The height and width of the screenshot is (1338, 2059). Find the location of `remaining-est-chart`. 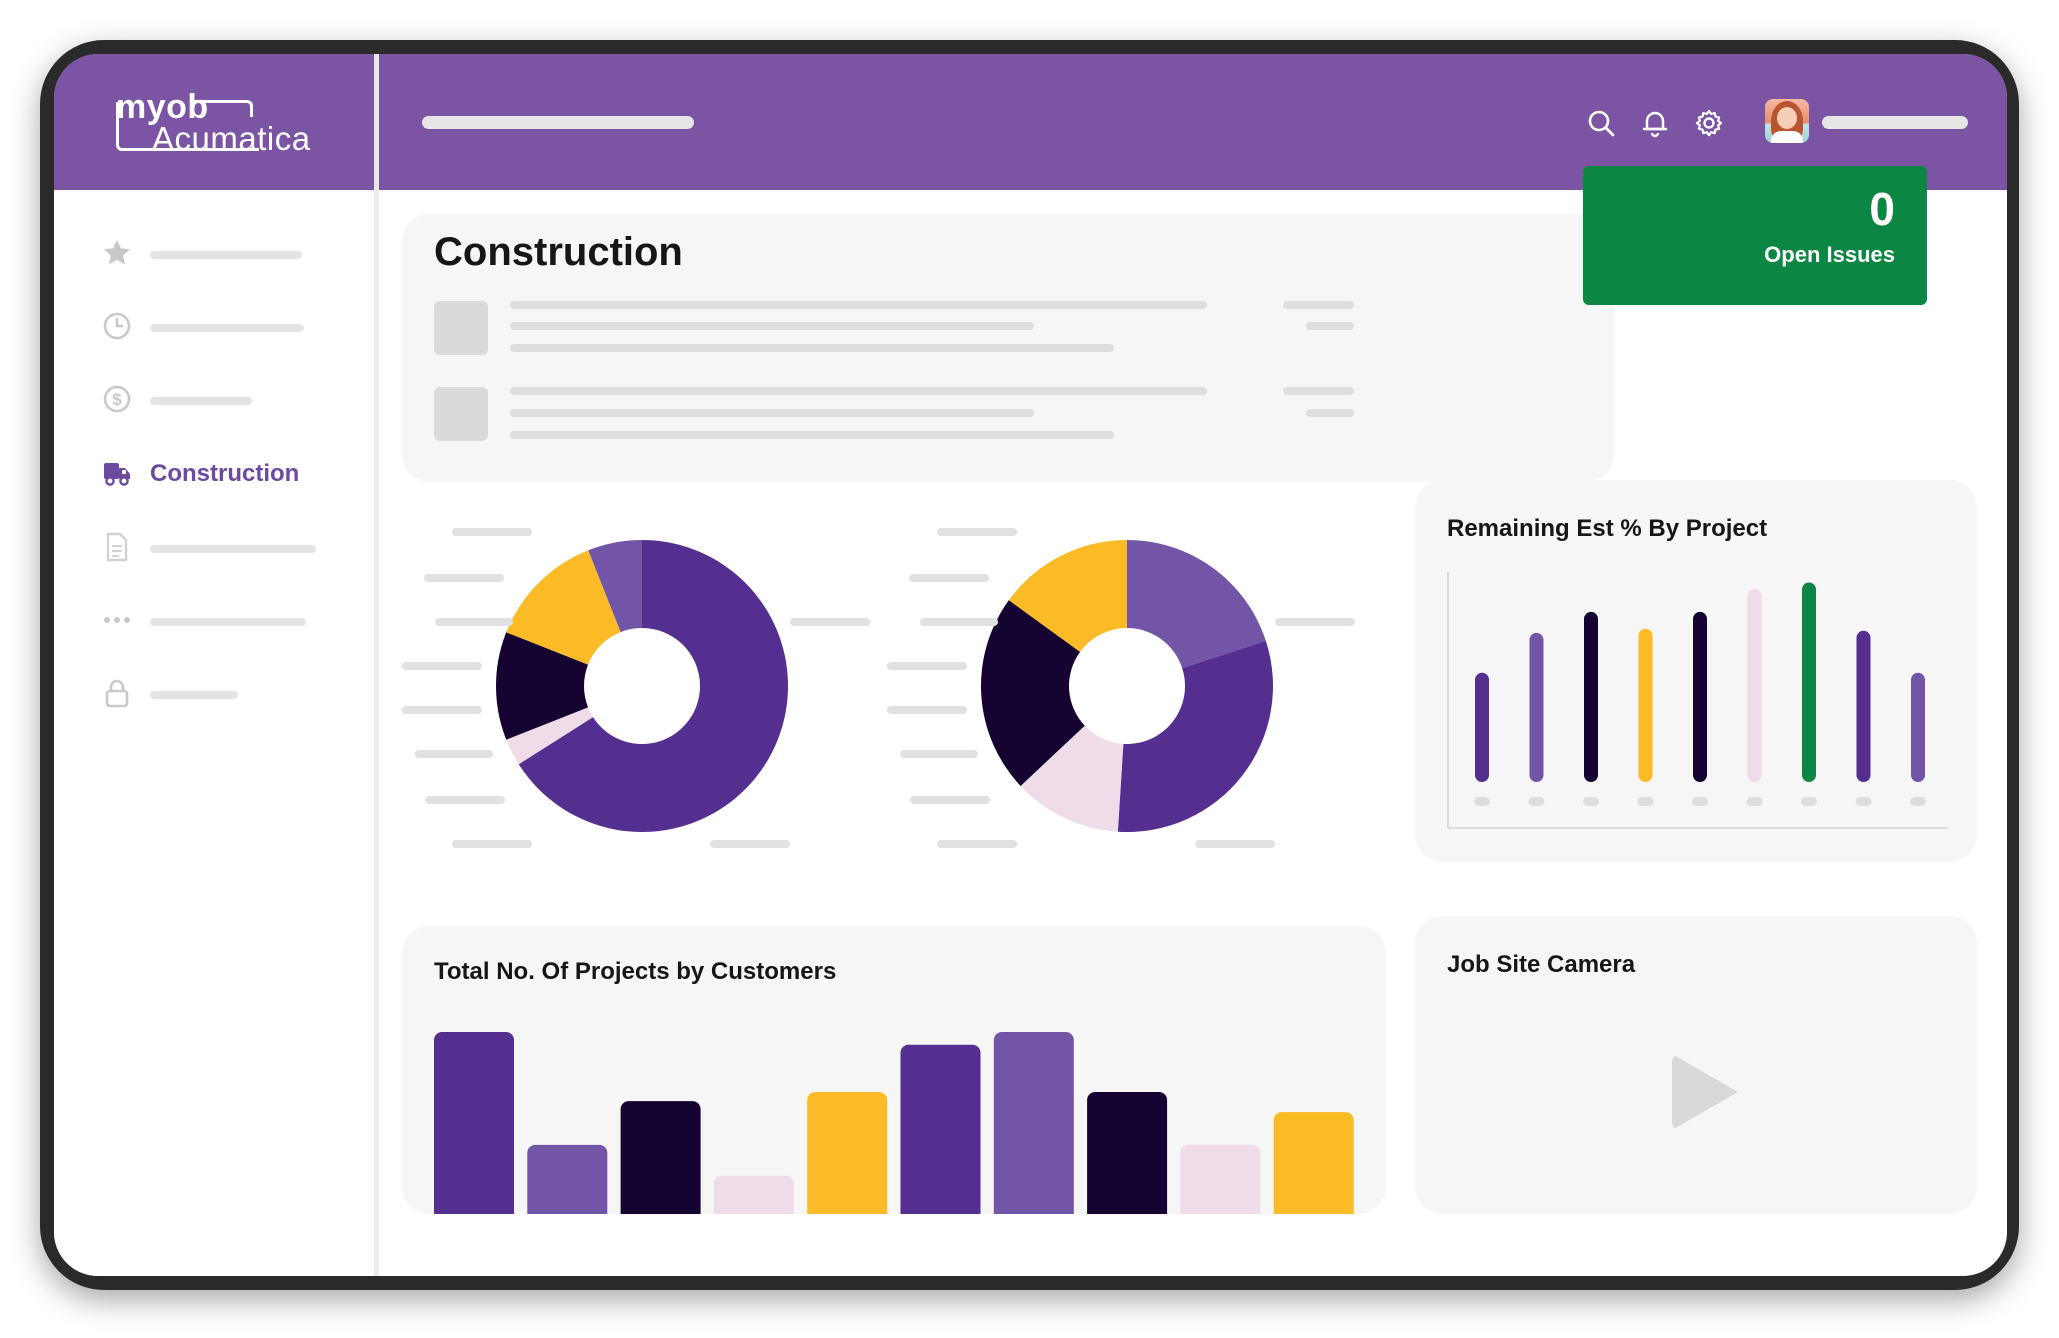

remaining-est-chart is located at coordinates (1697, 700).